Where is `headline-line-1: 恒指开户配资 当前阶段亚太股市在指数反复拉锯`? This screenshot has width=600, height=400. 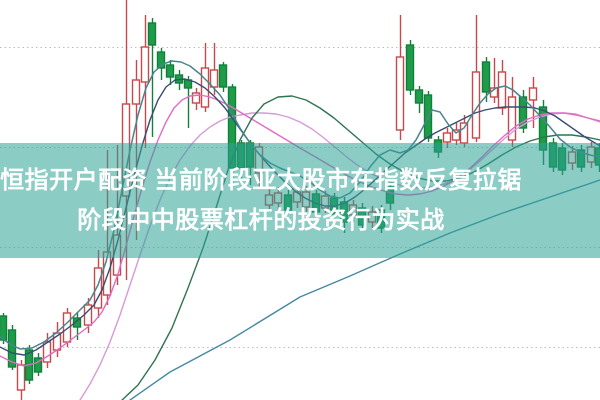
headline-line-1: 恒指开户配资 当前阶段亚太股市在指数反复拉锯 is located at coordinates (261, 180).